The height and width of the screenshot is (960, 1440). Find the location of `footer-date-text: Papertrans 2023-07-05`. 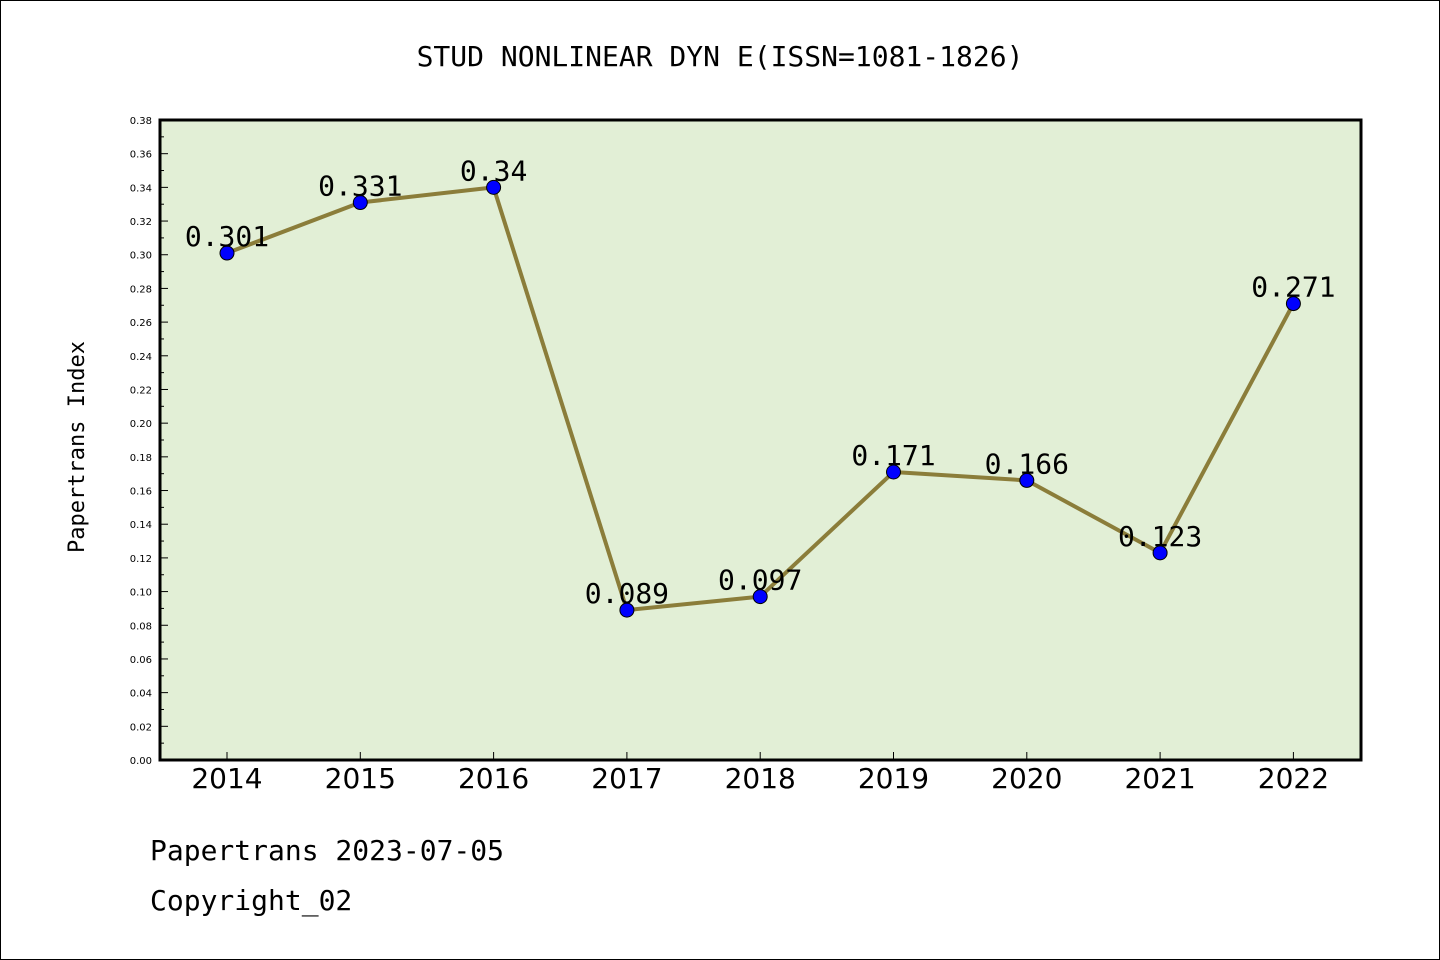

footer-date-text: Papertrans 2023-07-05 is located at coordinates (327, 850).